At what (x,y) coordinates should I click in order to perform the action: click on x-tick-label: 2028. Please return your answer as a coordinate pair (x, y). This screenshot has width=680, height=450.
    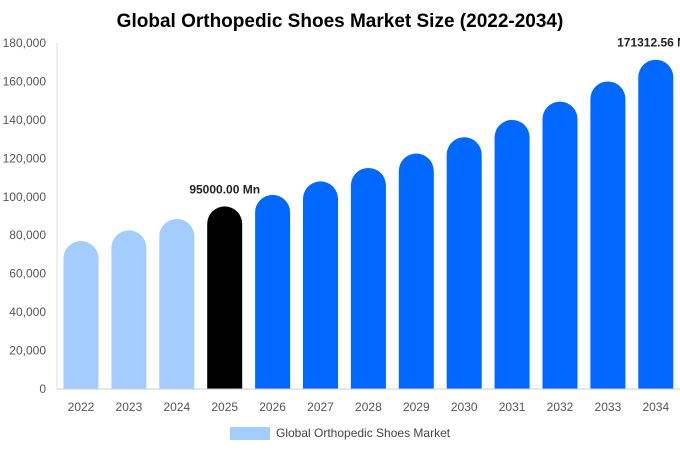
    Looking at the image, I should click on (368, 407).